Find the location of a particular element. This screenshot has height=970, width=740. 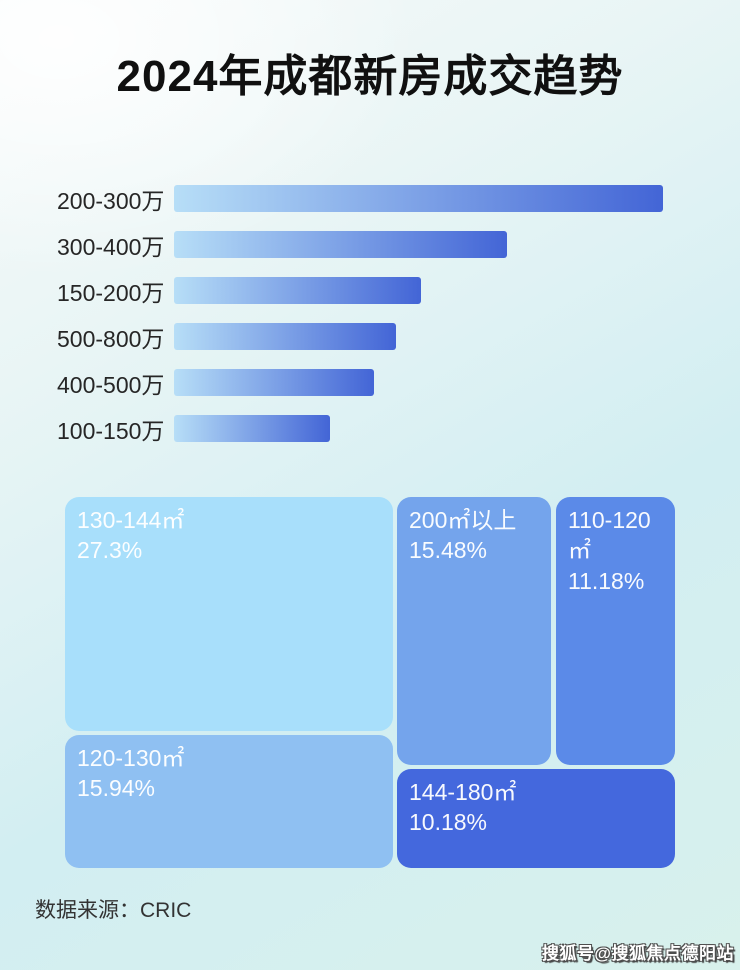

treemap-tile: 110-120㎡ 11.18% is located at coordinates (615, 631).